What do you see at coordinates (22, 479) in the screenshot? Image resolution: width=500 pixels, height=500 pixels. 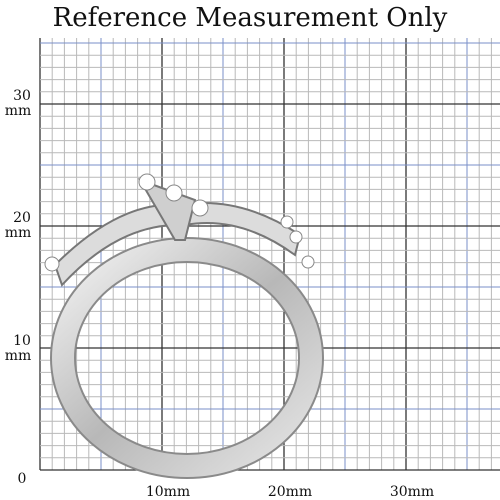 I see `origin-label: 0` at bounding box center [22, 479].